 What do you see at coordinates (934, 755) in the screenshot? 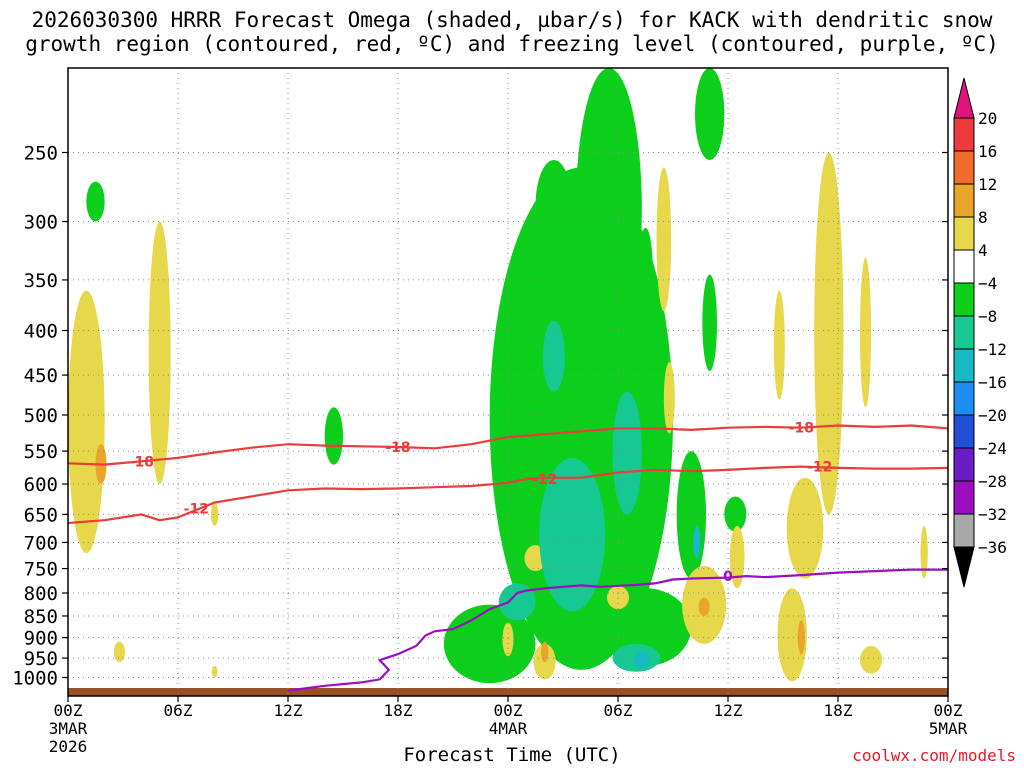
I see `site-credit: coolwx.com/models` at bounding box center [934, 755].